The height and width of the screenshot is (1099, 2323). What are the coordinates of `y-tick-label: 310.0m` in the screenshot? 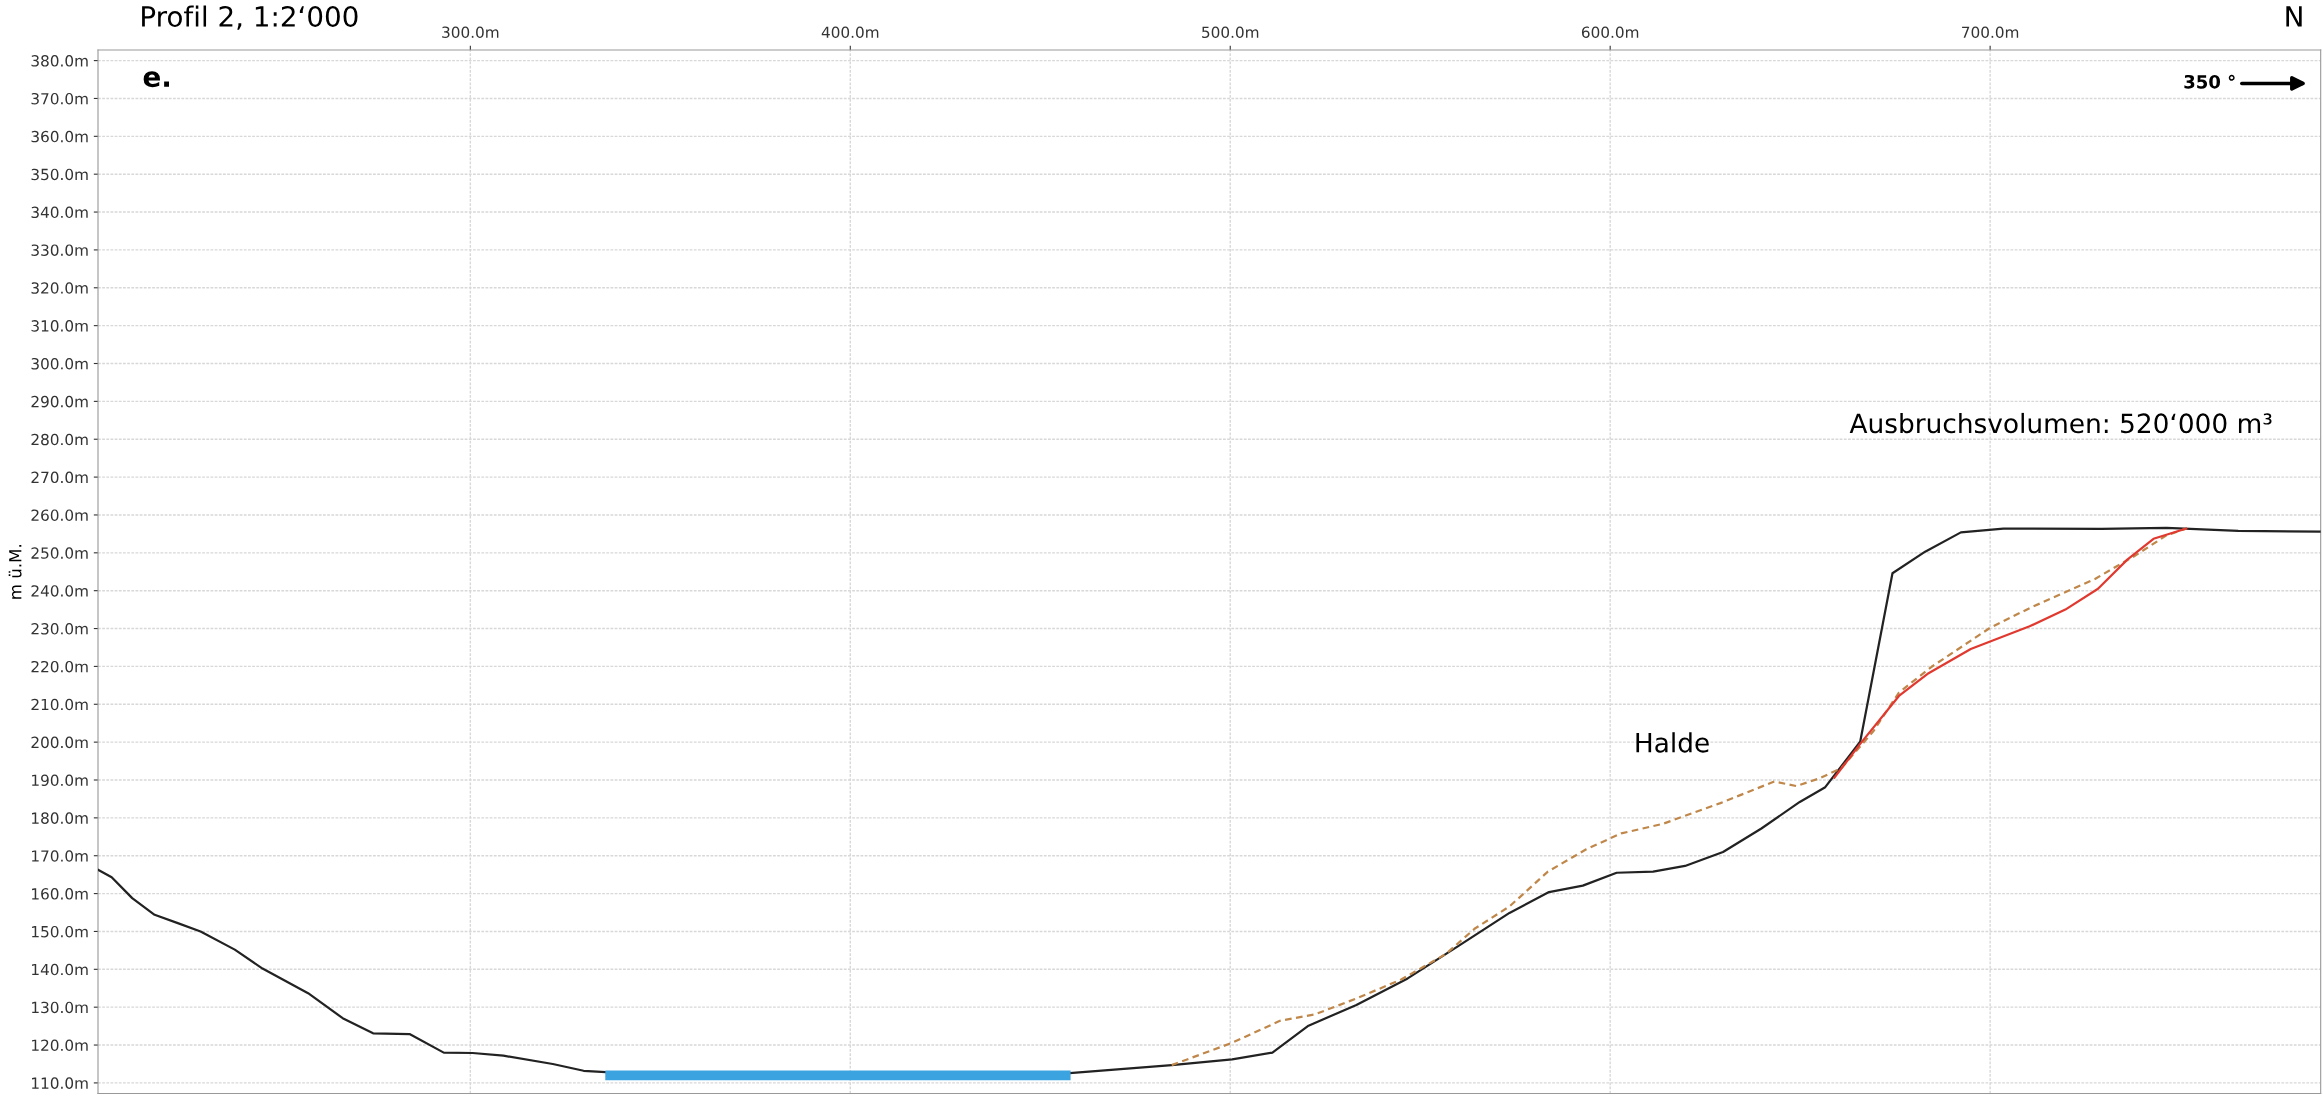 It's located at (59, 326).